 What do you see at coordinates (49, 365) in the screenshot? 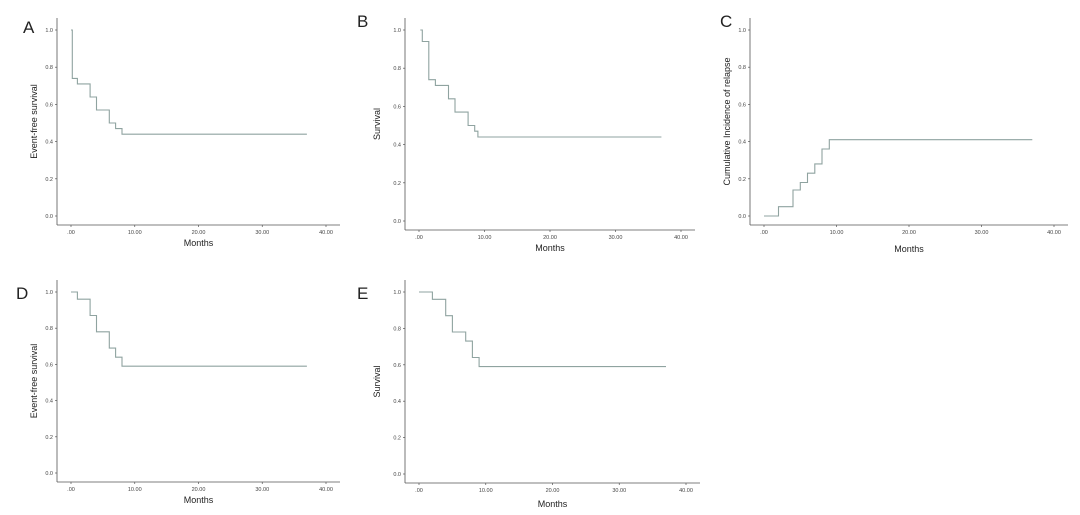
I see `y-tick-label-d: 0.6` at bounding box center [49, 365].